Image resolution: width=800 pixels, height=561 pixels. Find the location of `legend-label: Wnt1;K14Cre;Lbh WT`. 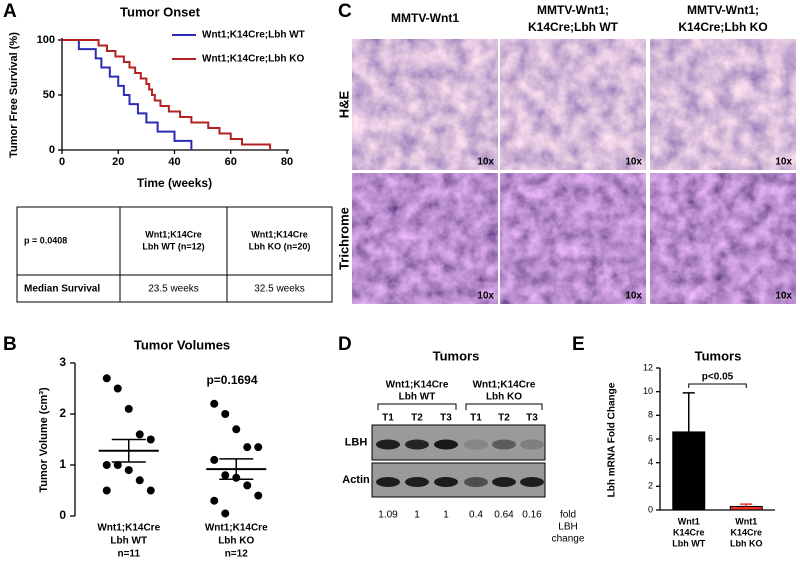

legend-label: Wnt1;K14Cre;Lbh WT is located at coordinates (253, 35).